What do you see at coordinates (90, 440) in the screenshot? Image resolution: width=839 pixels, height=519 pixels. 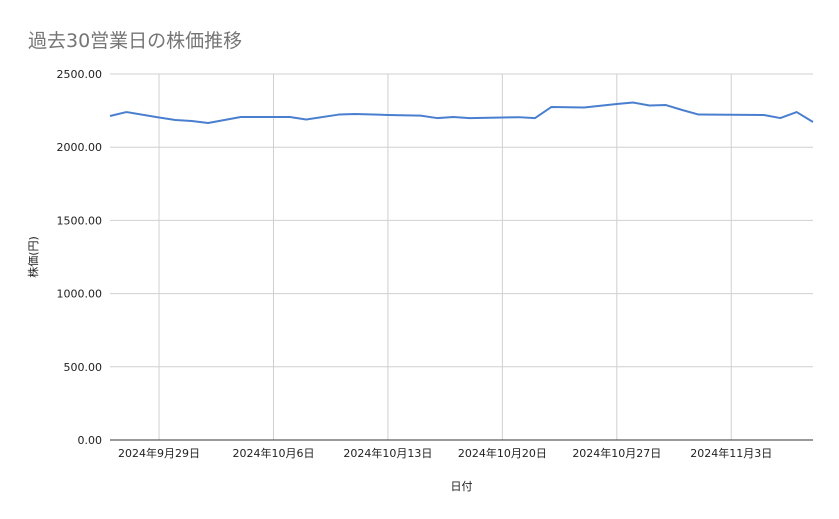 I see `y-tick-label: 0.00` at bounding box center [90, 440].